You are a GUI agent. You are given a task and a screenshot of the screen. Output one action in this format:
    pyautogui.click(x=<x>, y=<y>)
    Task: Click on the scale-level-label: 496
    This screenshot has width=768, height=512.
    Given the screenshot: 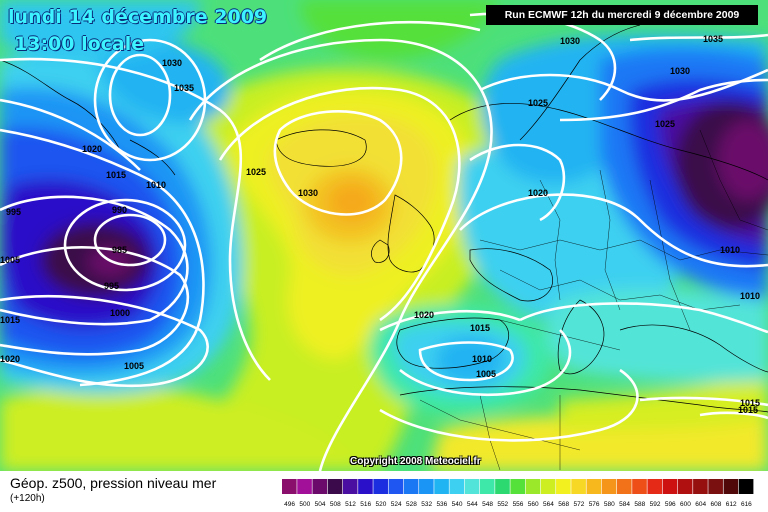 What is the action you would take?
    pyautogui.click(x=289, y=504)
    